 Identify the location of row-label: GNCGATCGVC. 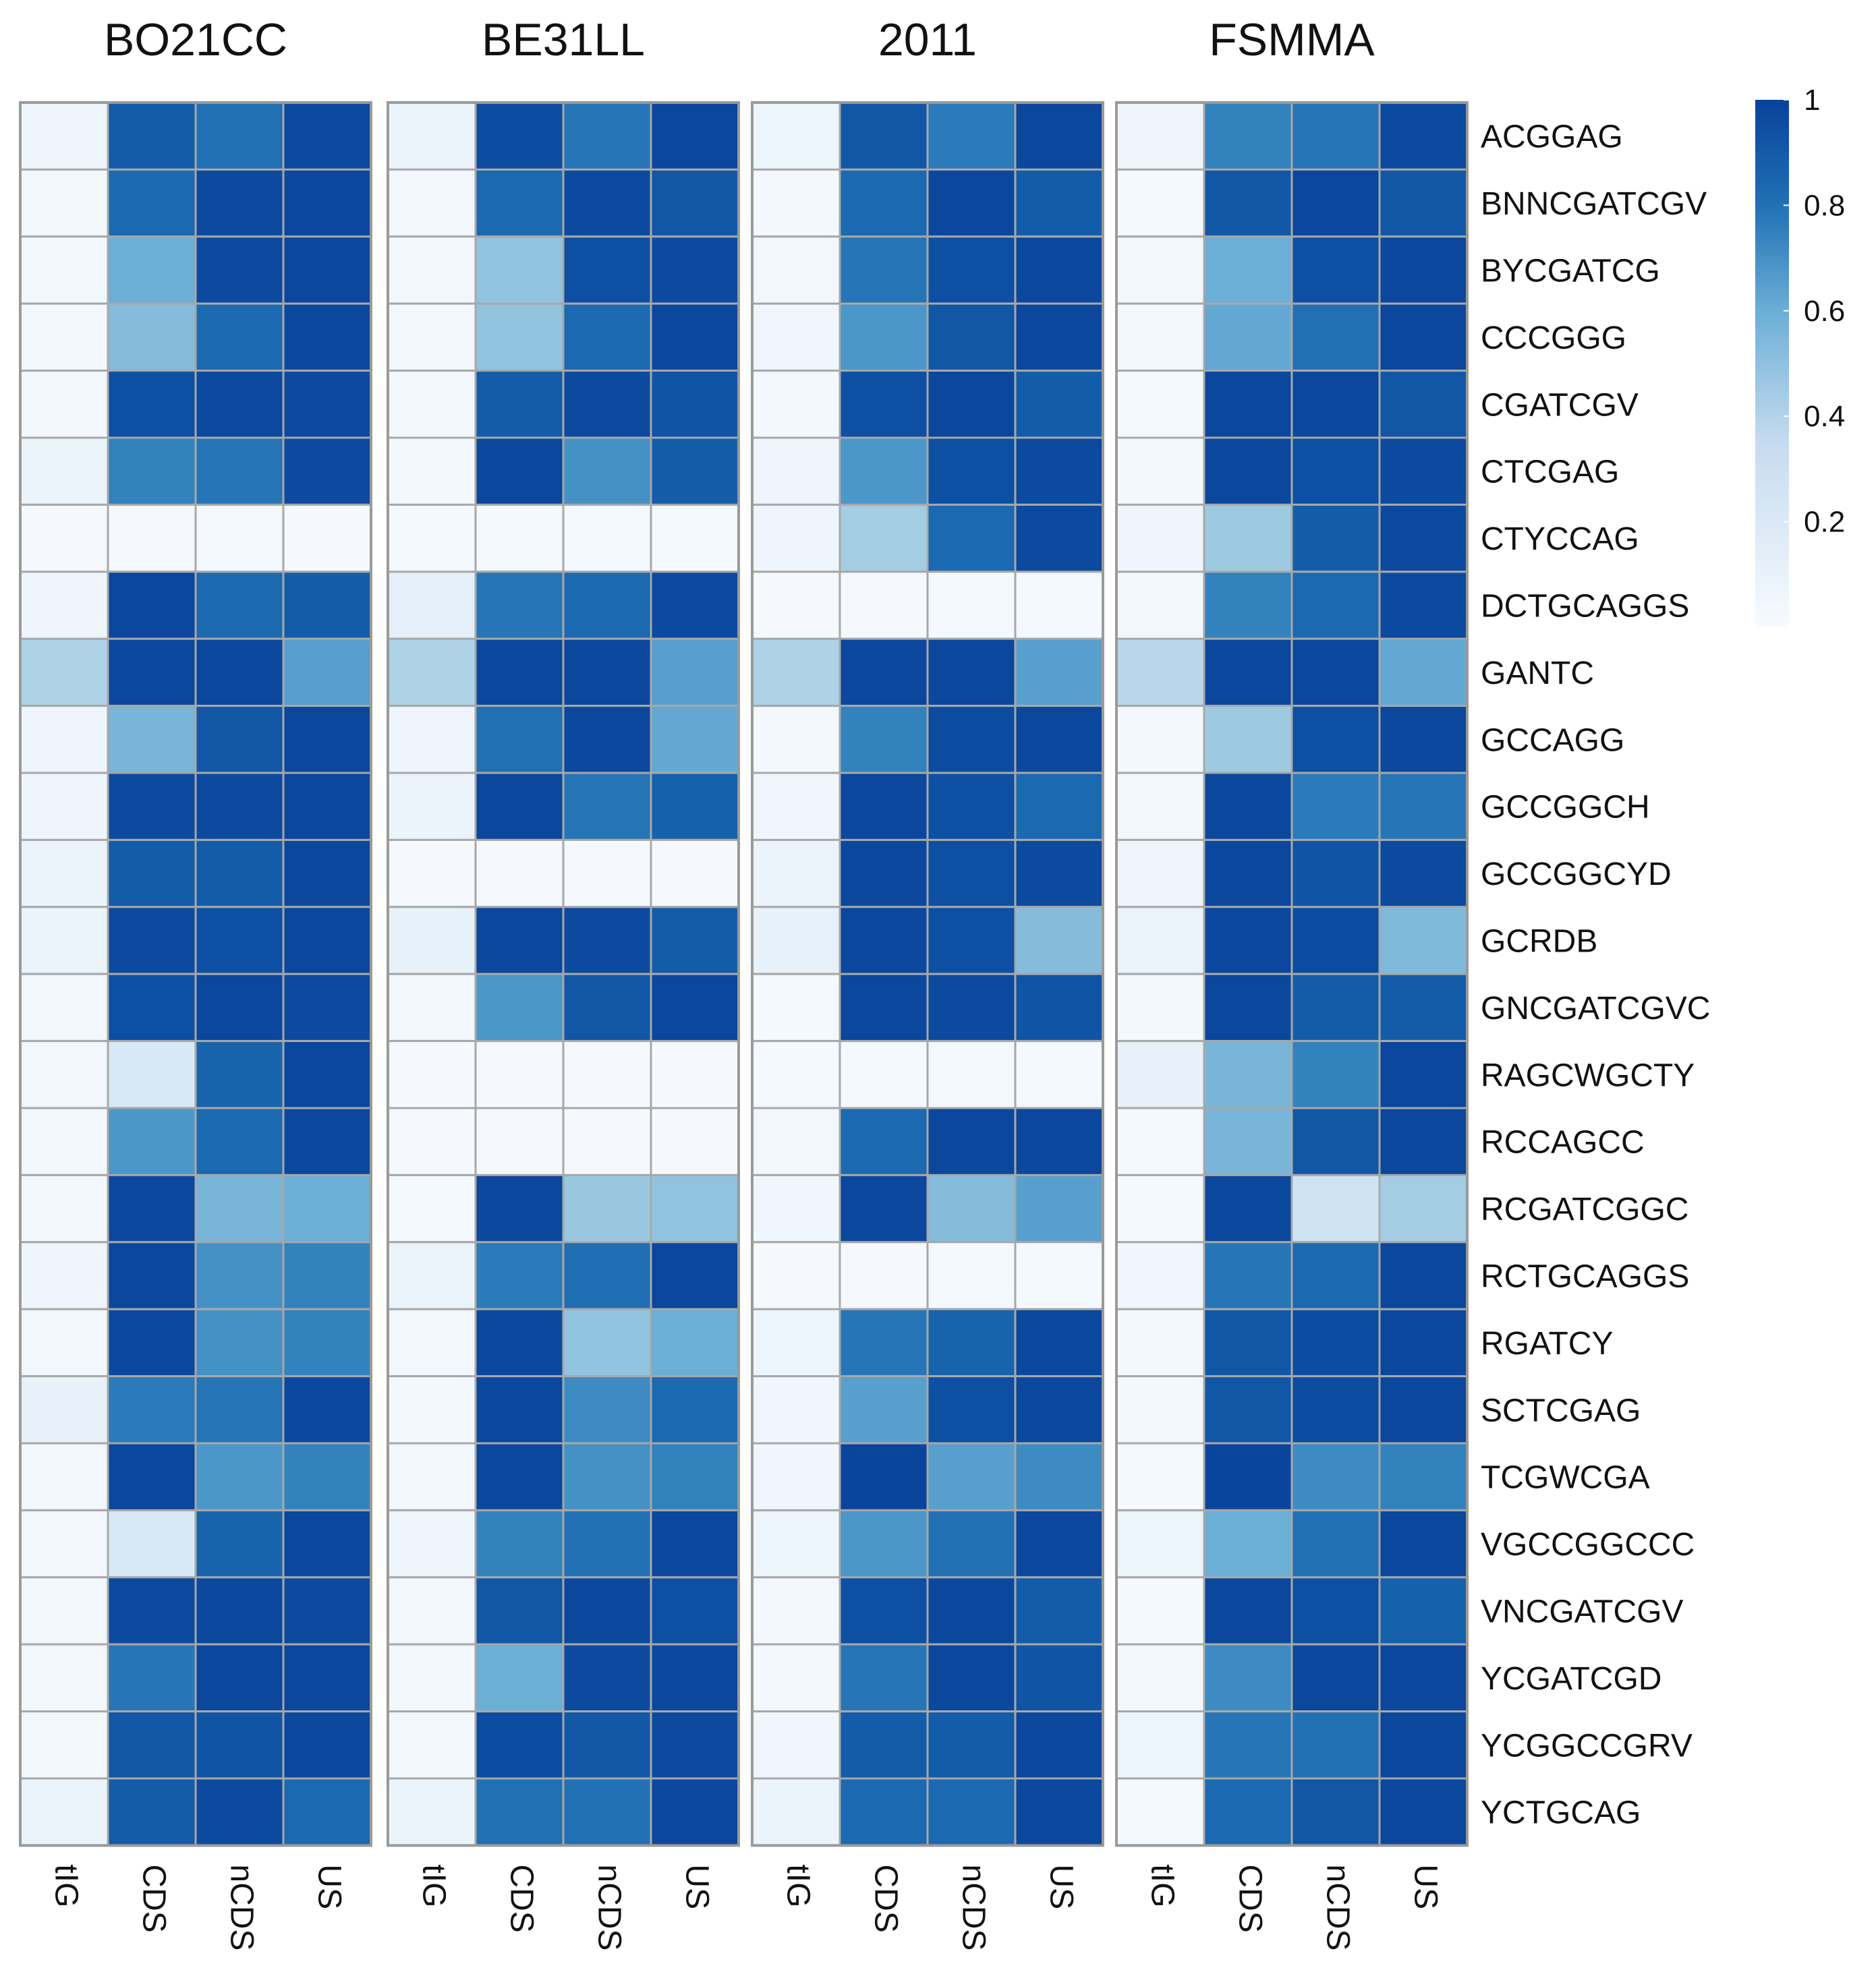
(1595, 1008).